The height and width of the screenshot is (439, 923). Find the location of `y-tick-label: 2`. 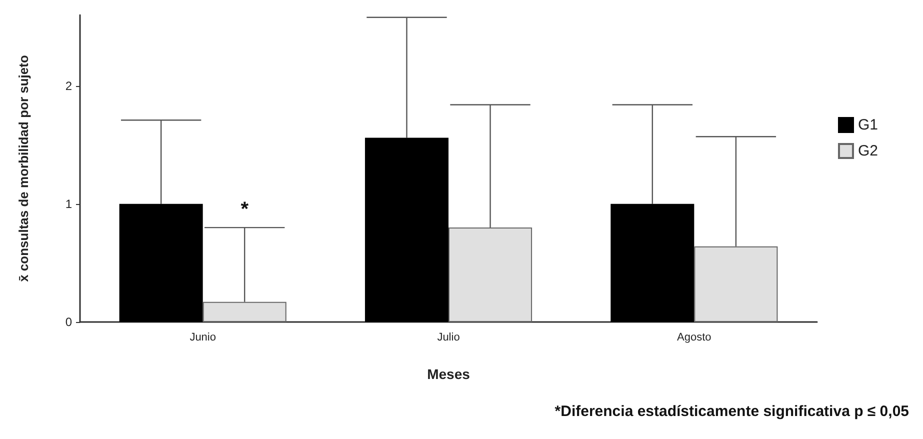

y-tick-label: 2 is located at coordinates (68, 85).